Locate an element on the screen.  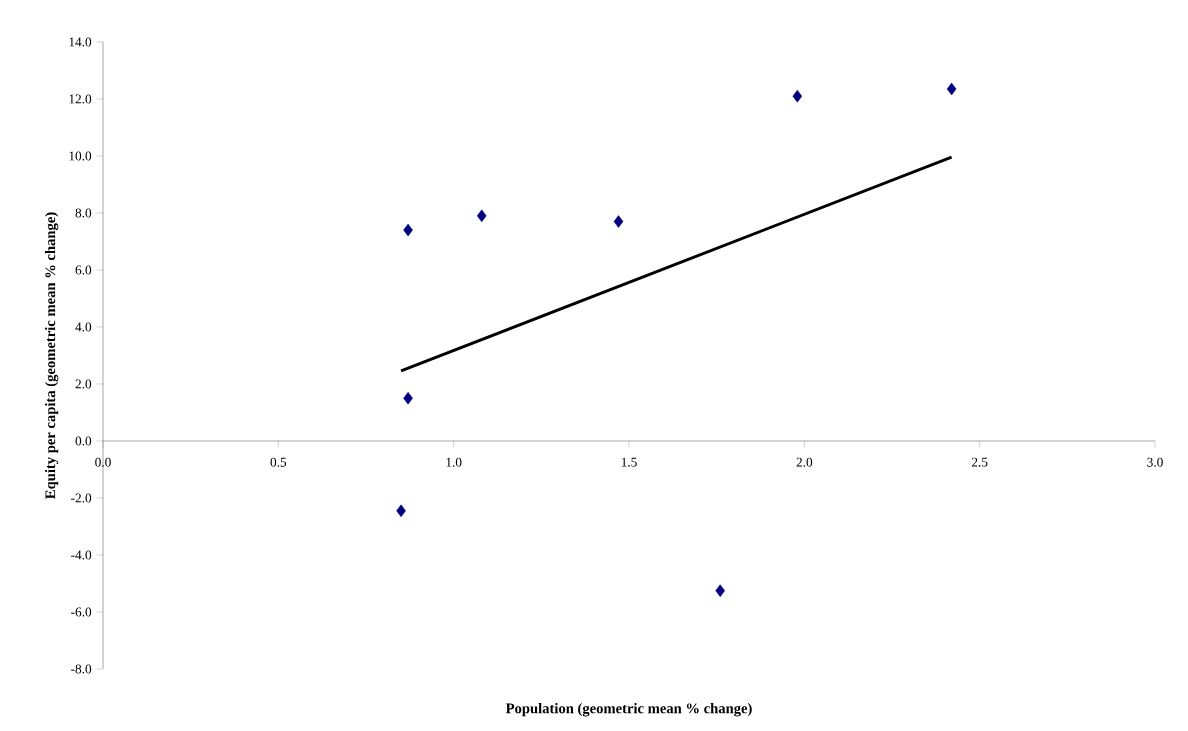
y-tick-label: -6.0 is located at coordinates (81, 612).